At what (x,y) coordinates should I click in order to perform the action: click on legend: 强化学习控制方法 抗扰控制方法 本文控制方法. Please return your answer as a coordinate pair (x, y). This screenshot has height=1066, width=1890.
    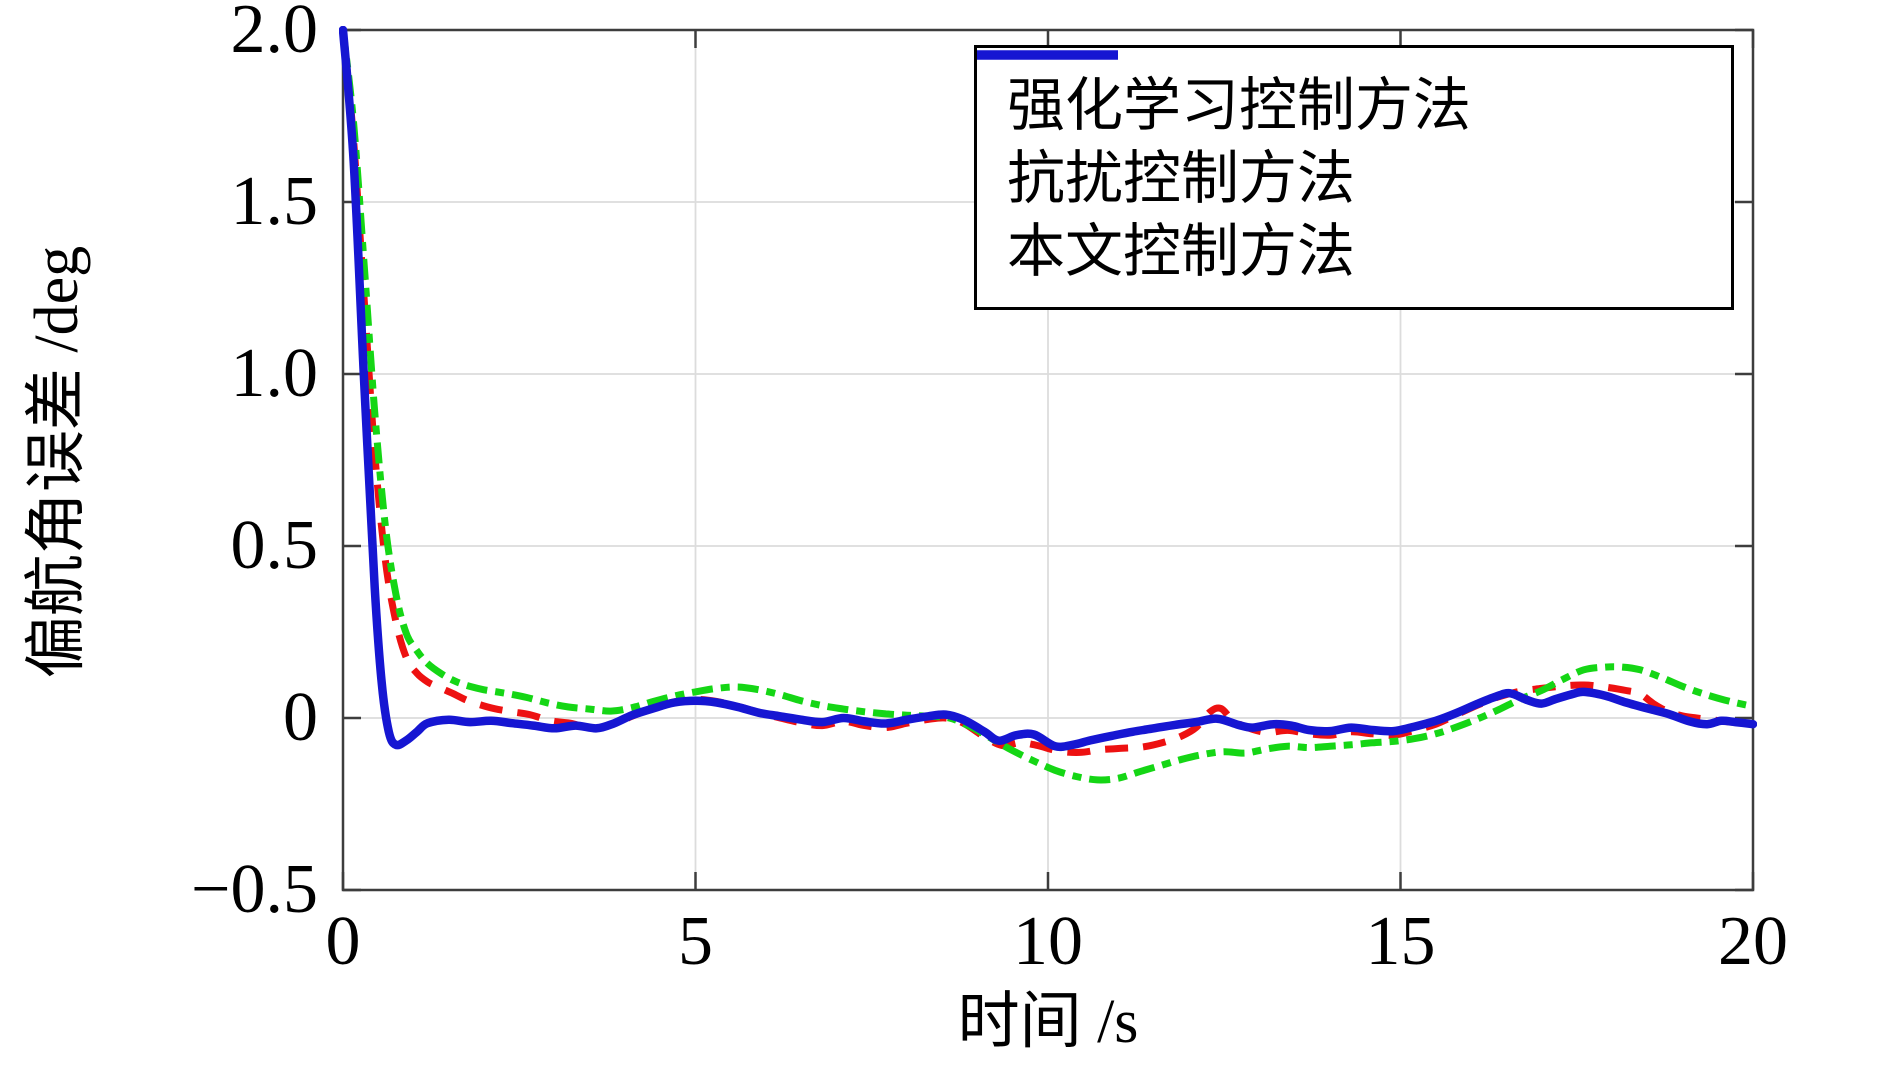
    Looking at the image, I should click on (1354, 177).